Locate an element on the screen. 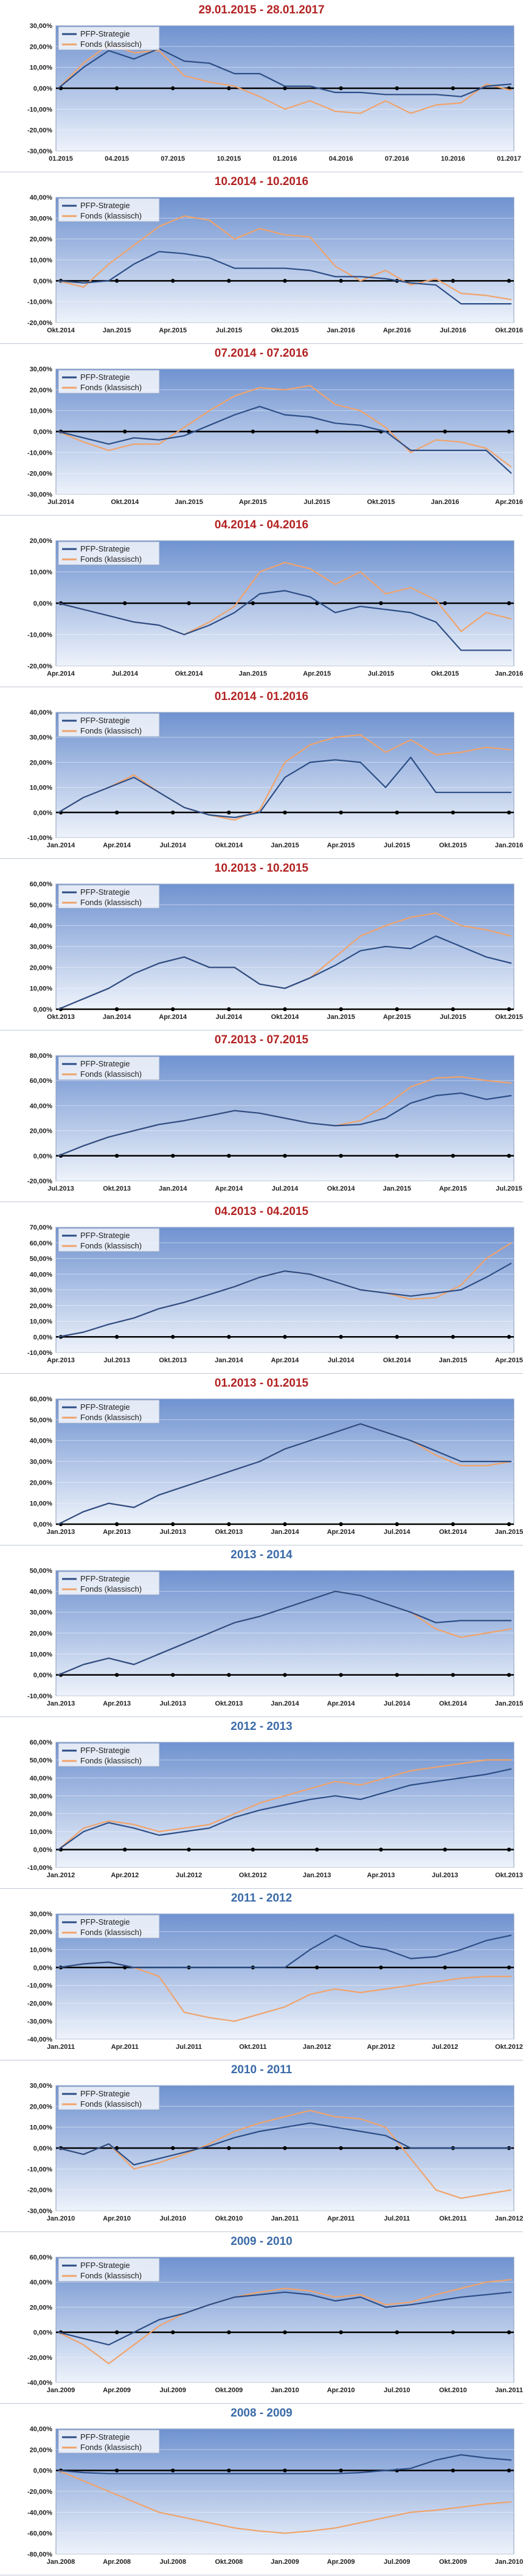 Image resolution: width=523 pixels, height=2576 pixels. legend is located at coordinates (109, 2441).